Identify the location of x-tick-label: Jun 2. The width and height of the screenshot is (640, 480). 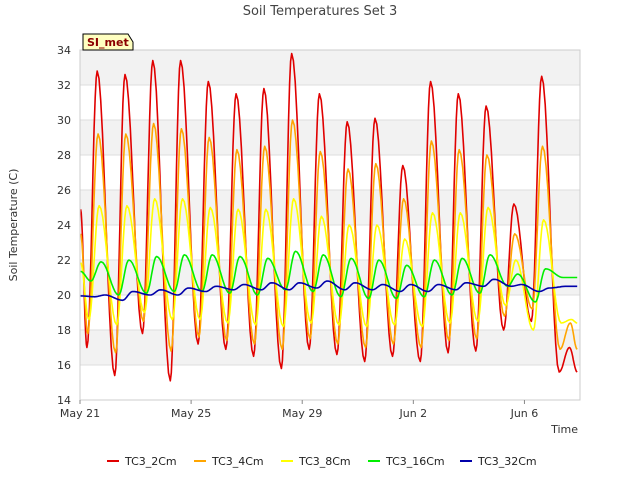
(412, 413).